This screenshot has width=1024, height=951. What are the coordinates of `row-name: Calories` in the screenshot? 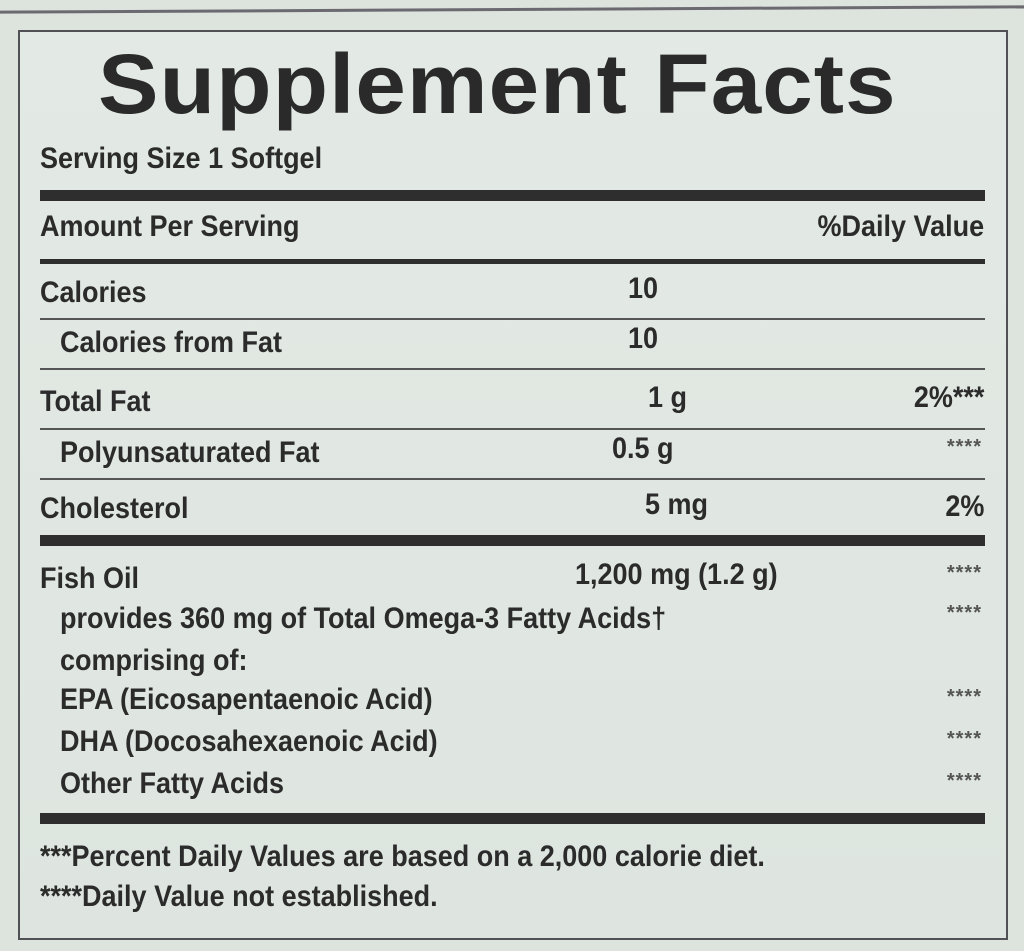 It's located at (93, 292).